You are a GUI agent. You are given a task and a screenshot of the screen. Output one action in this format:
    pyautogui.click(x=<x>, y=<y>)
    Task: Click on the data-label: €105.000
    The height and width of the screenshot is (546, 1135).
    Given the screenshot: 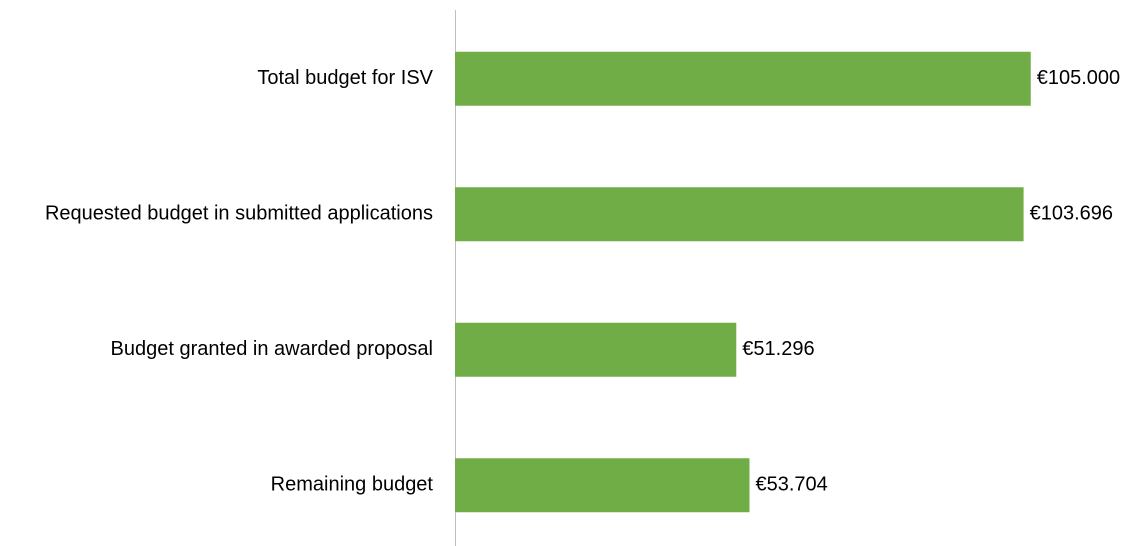 What is the action you would take?
    pyautogui.click(x=1078, y=78)
    